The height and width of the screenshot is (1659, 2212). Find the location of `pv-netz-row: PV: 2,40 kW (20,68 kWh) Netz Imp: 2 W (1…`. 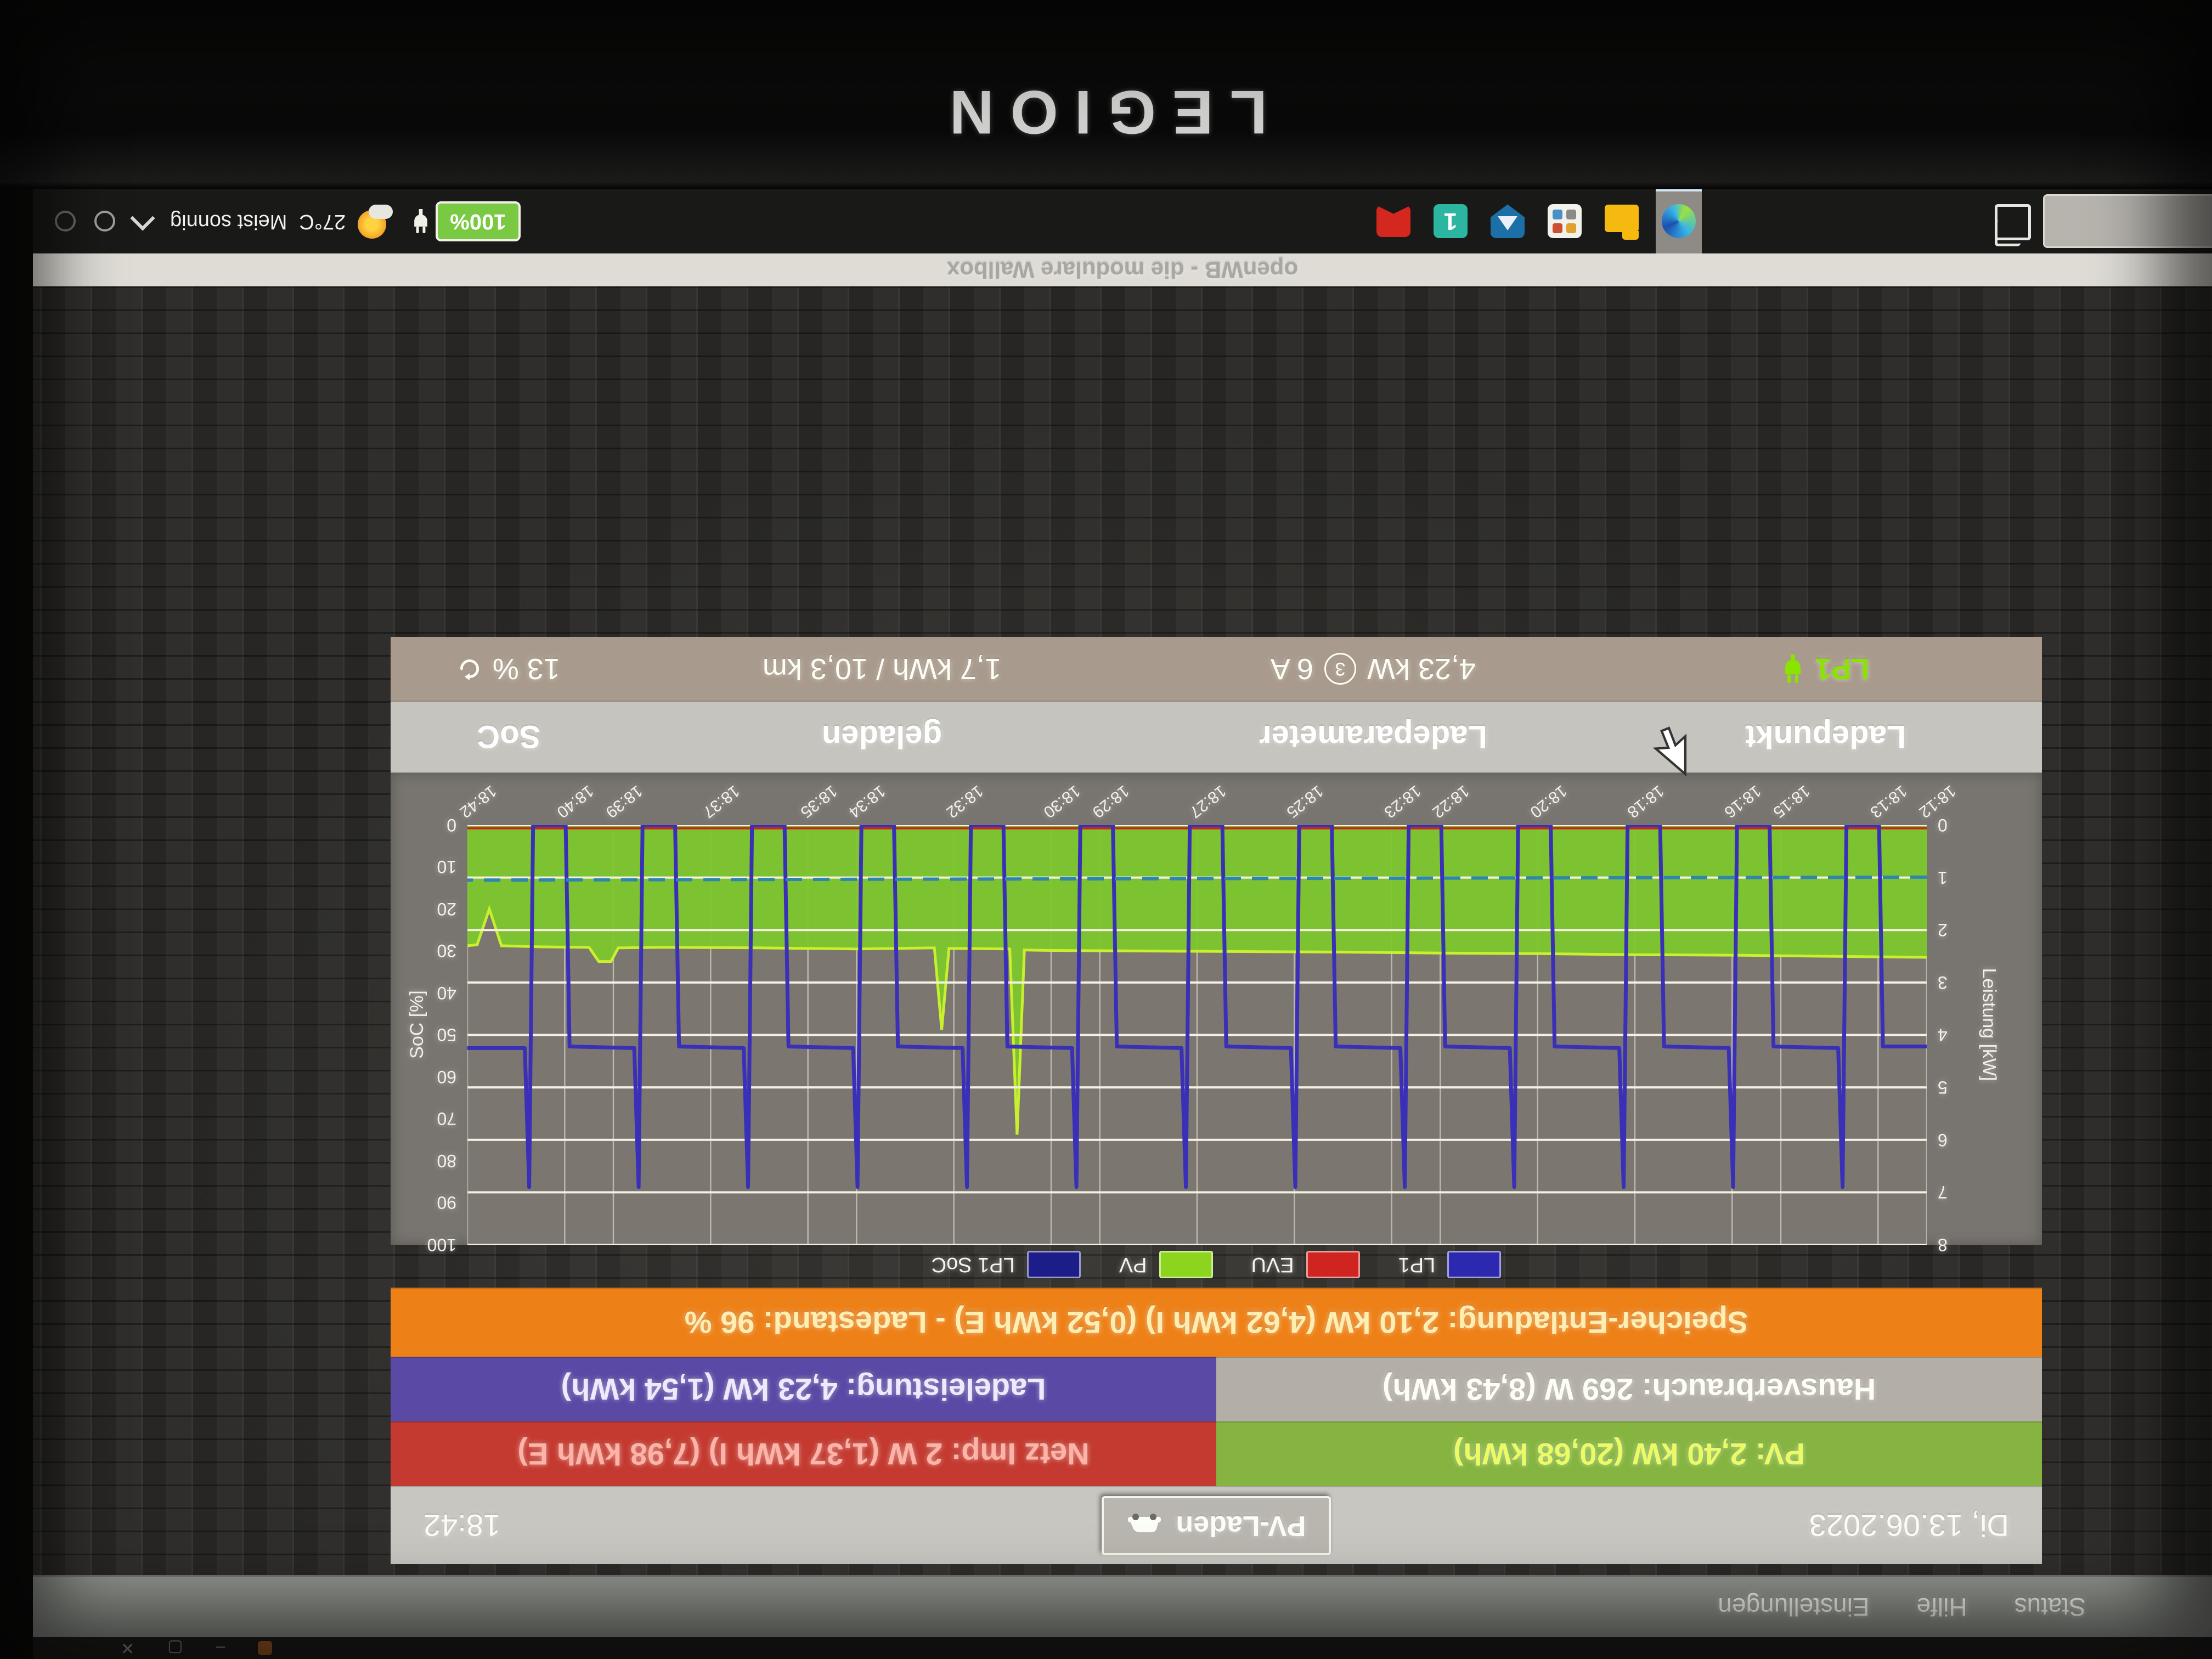

pv-netz-row: PV: 2,40 kW (20,68 kWh) Netz Imp: 2 W (1… is located at coordinates (1217, 1453).